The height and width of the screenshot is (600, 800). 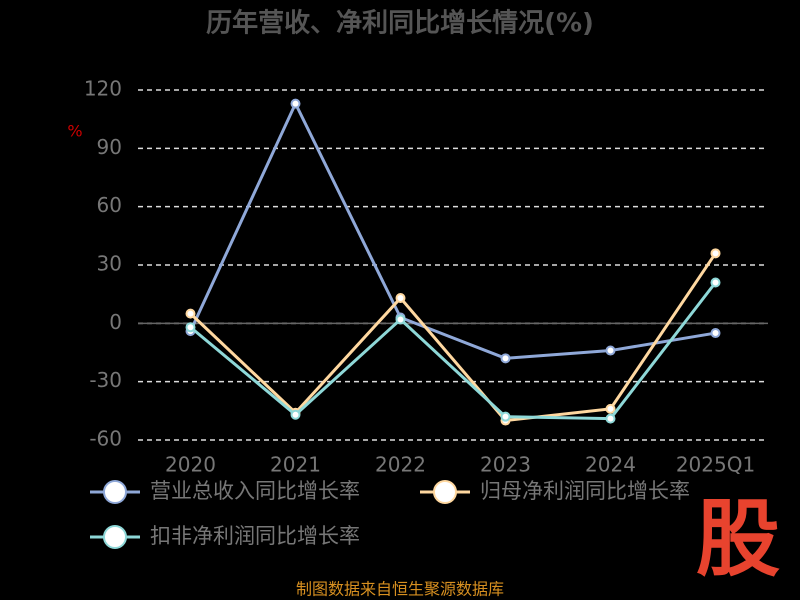 I want to click on y-tick-label: 90, so click(x=109, y=147).